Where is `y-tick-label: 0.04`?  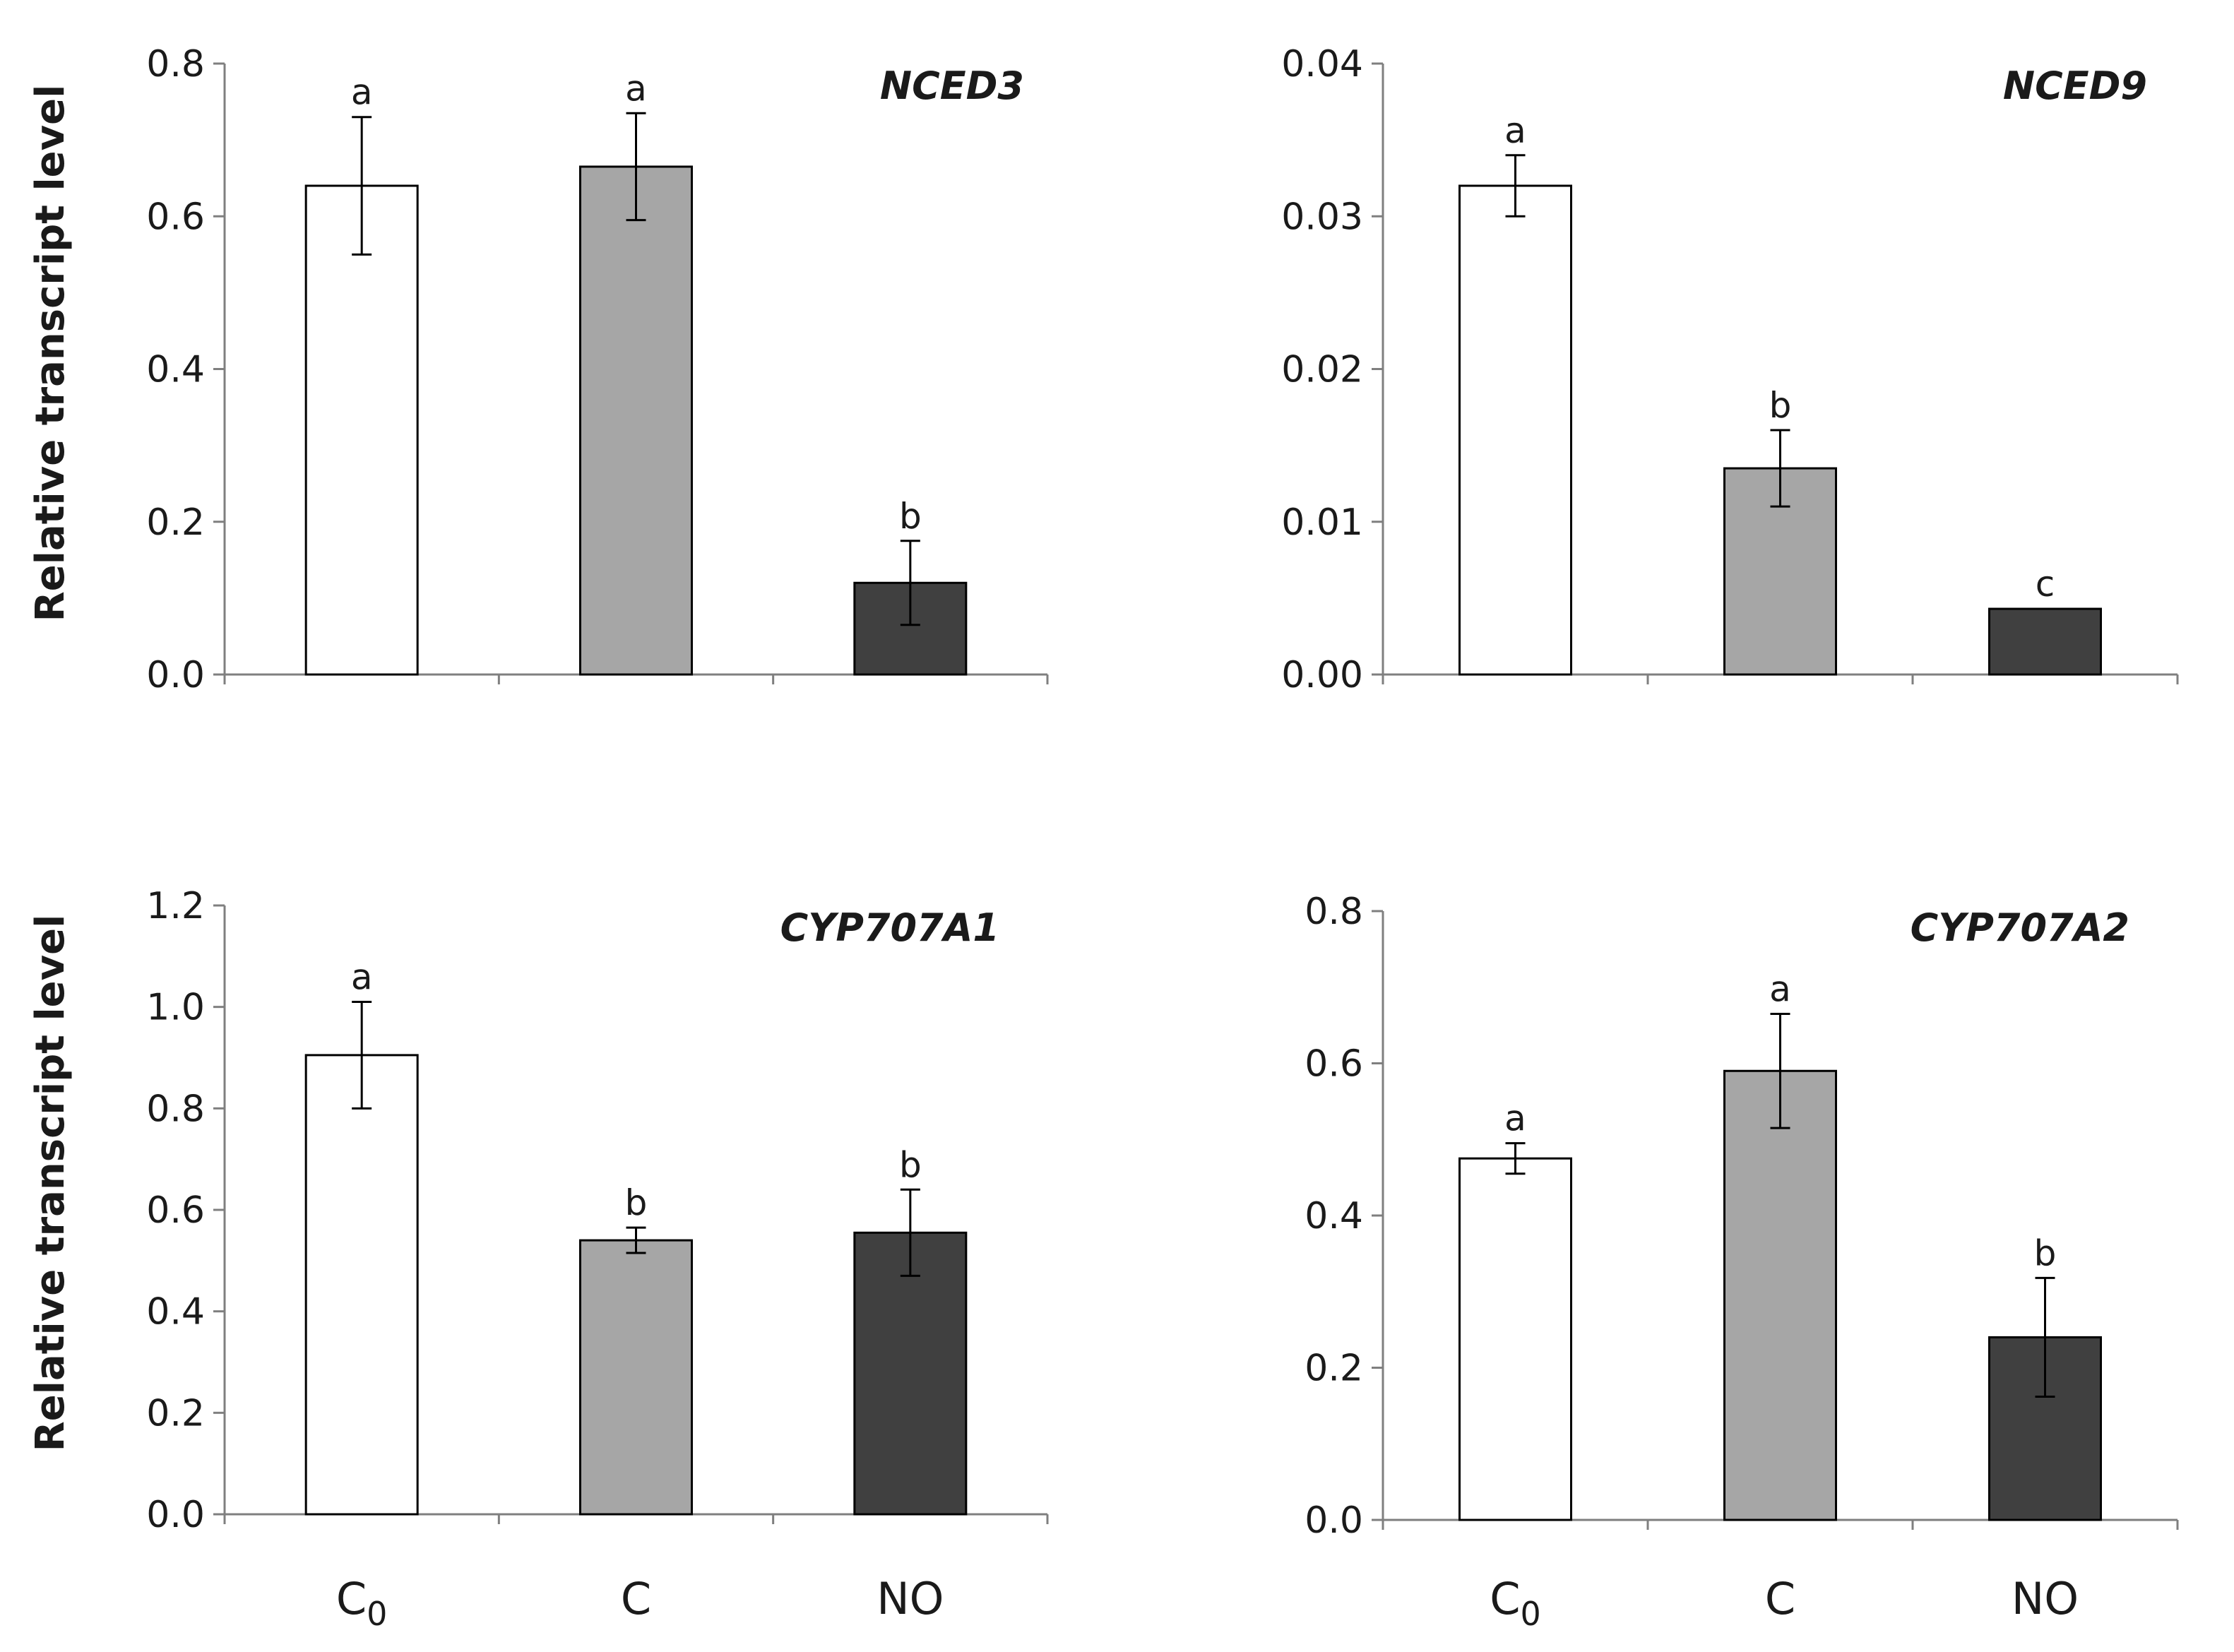
y-tick-label: 0.04 is located at coordinates (1322, 64).